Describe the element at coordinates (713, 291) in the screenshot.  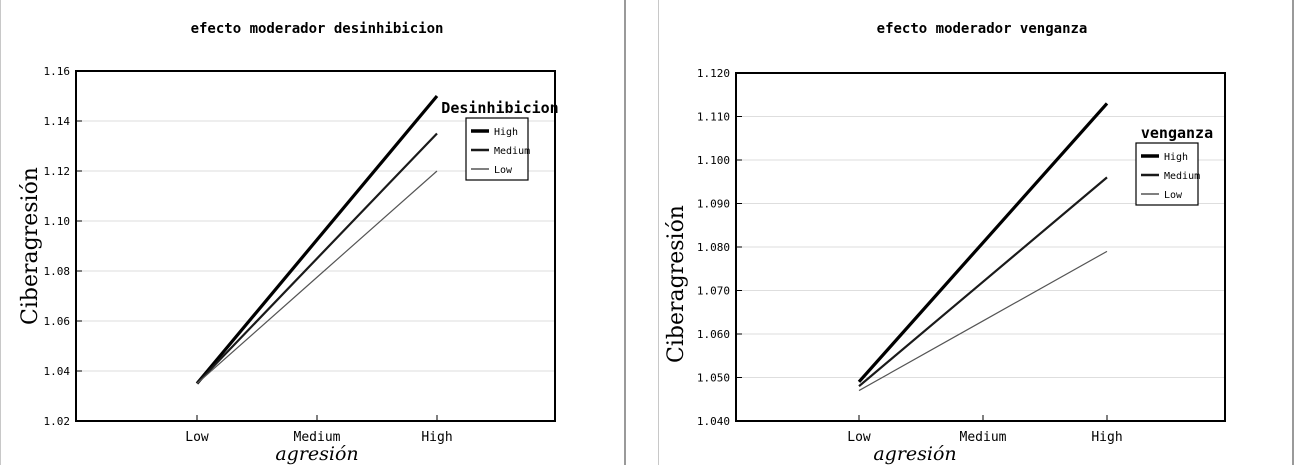
I see `y-tick-label: 1.070` at that location.